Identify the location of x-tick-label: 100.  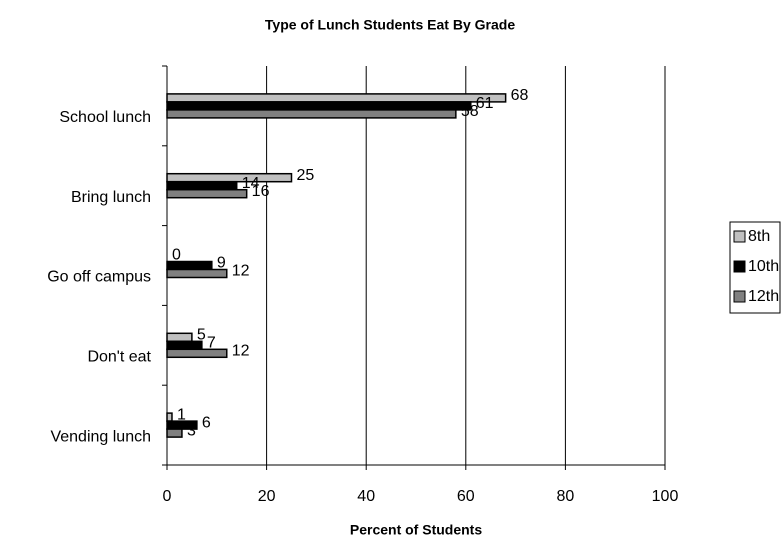
(665, 496).